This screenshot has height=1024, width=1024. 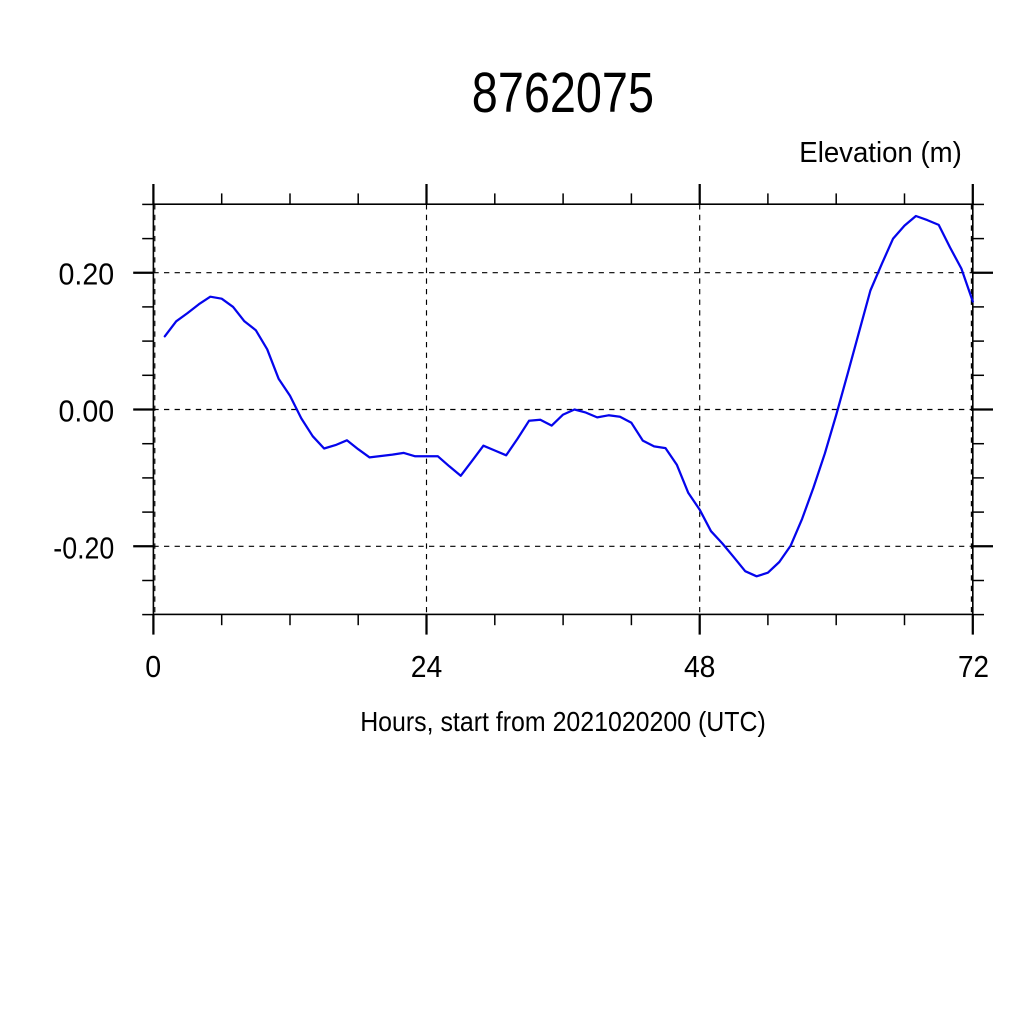 What do you see at coordinates (427, 666) in the screenshot?
I see `svg-text: 24` at bounding box center [427, 666].